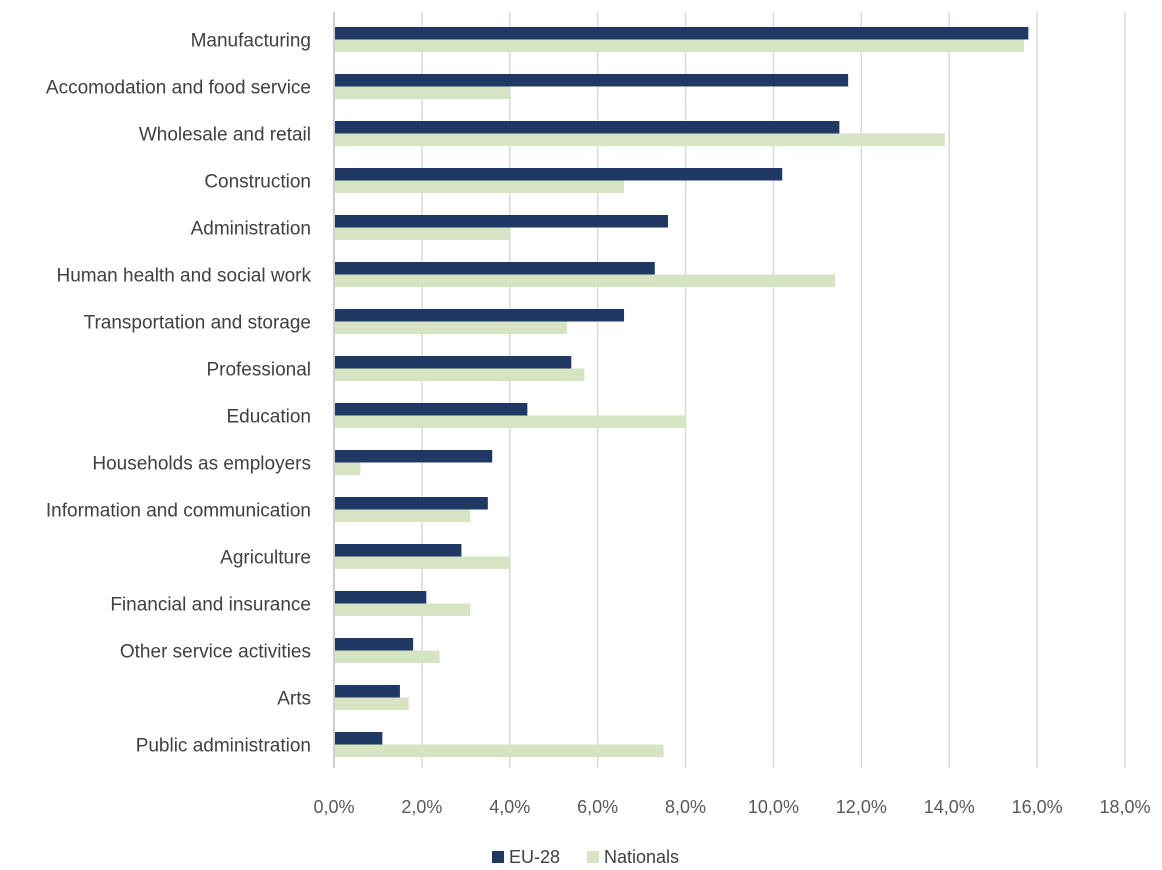  I want to click on legend-label-nationals: Nationals, so click(641, 857).